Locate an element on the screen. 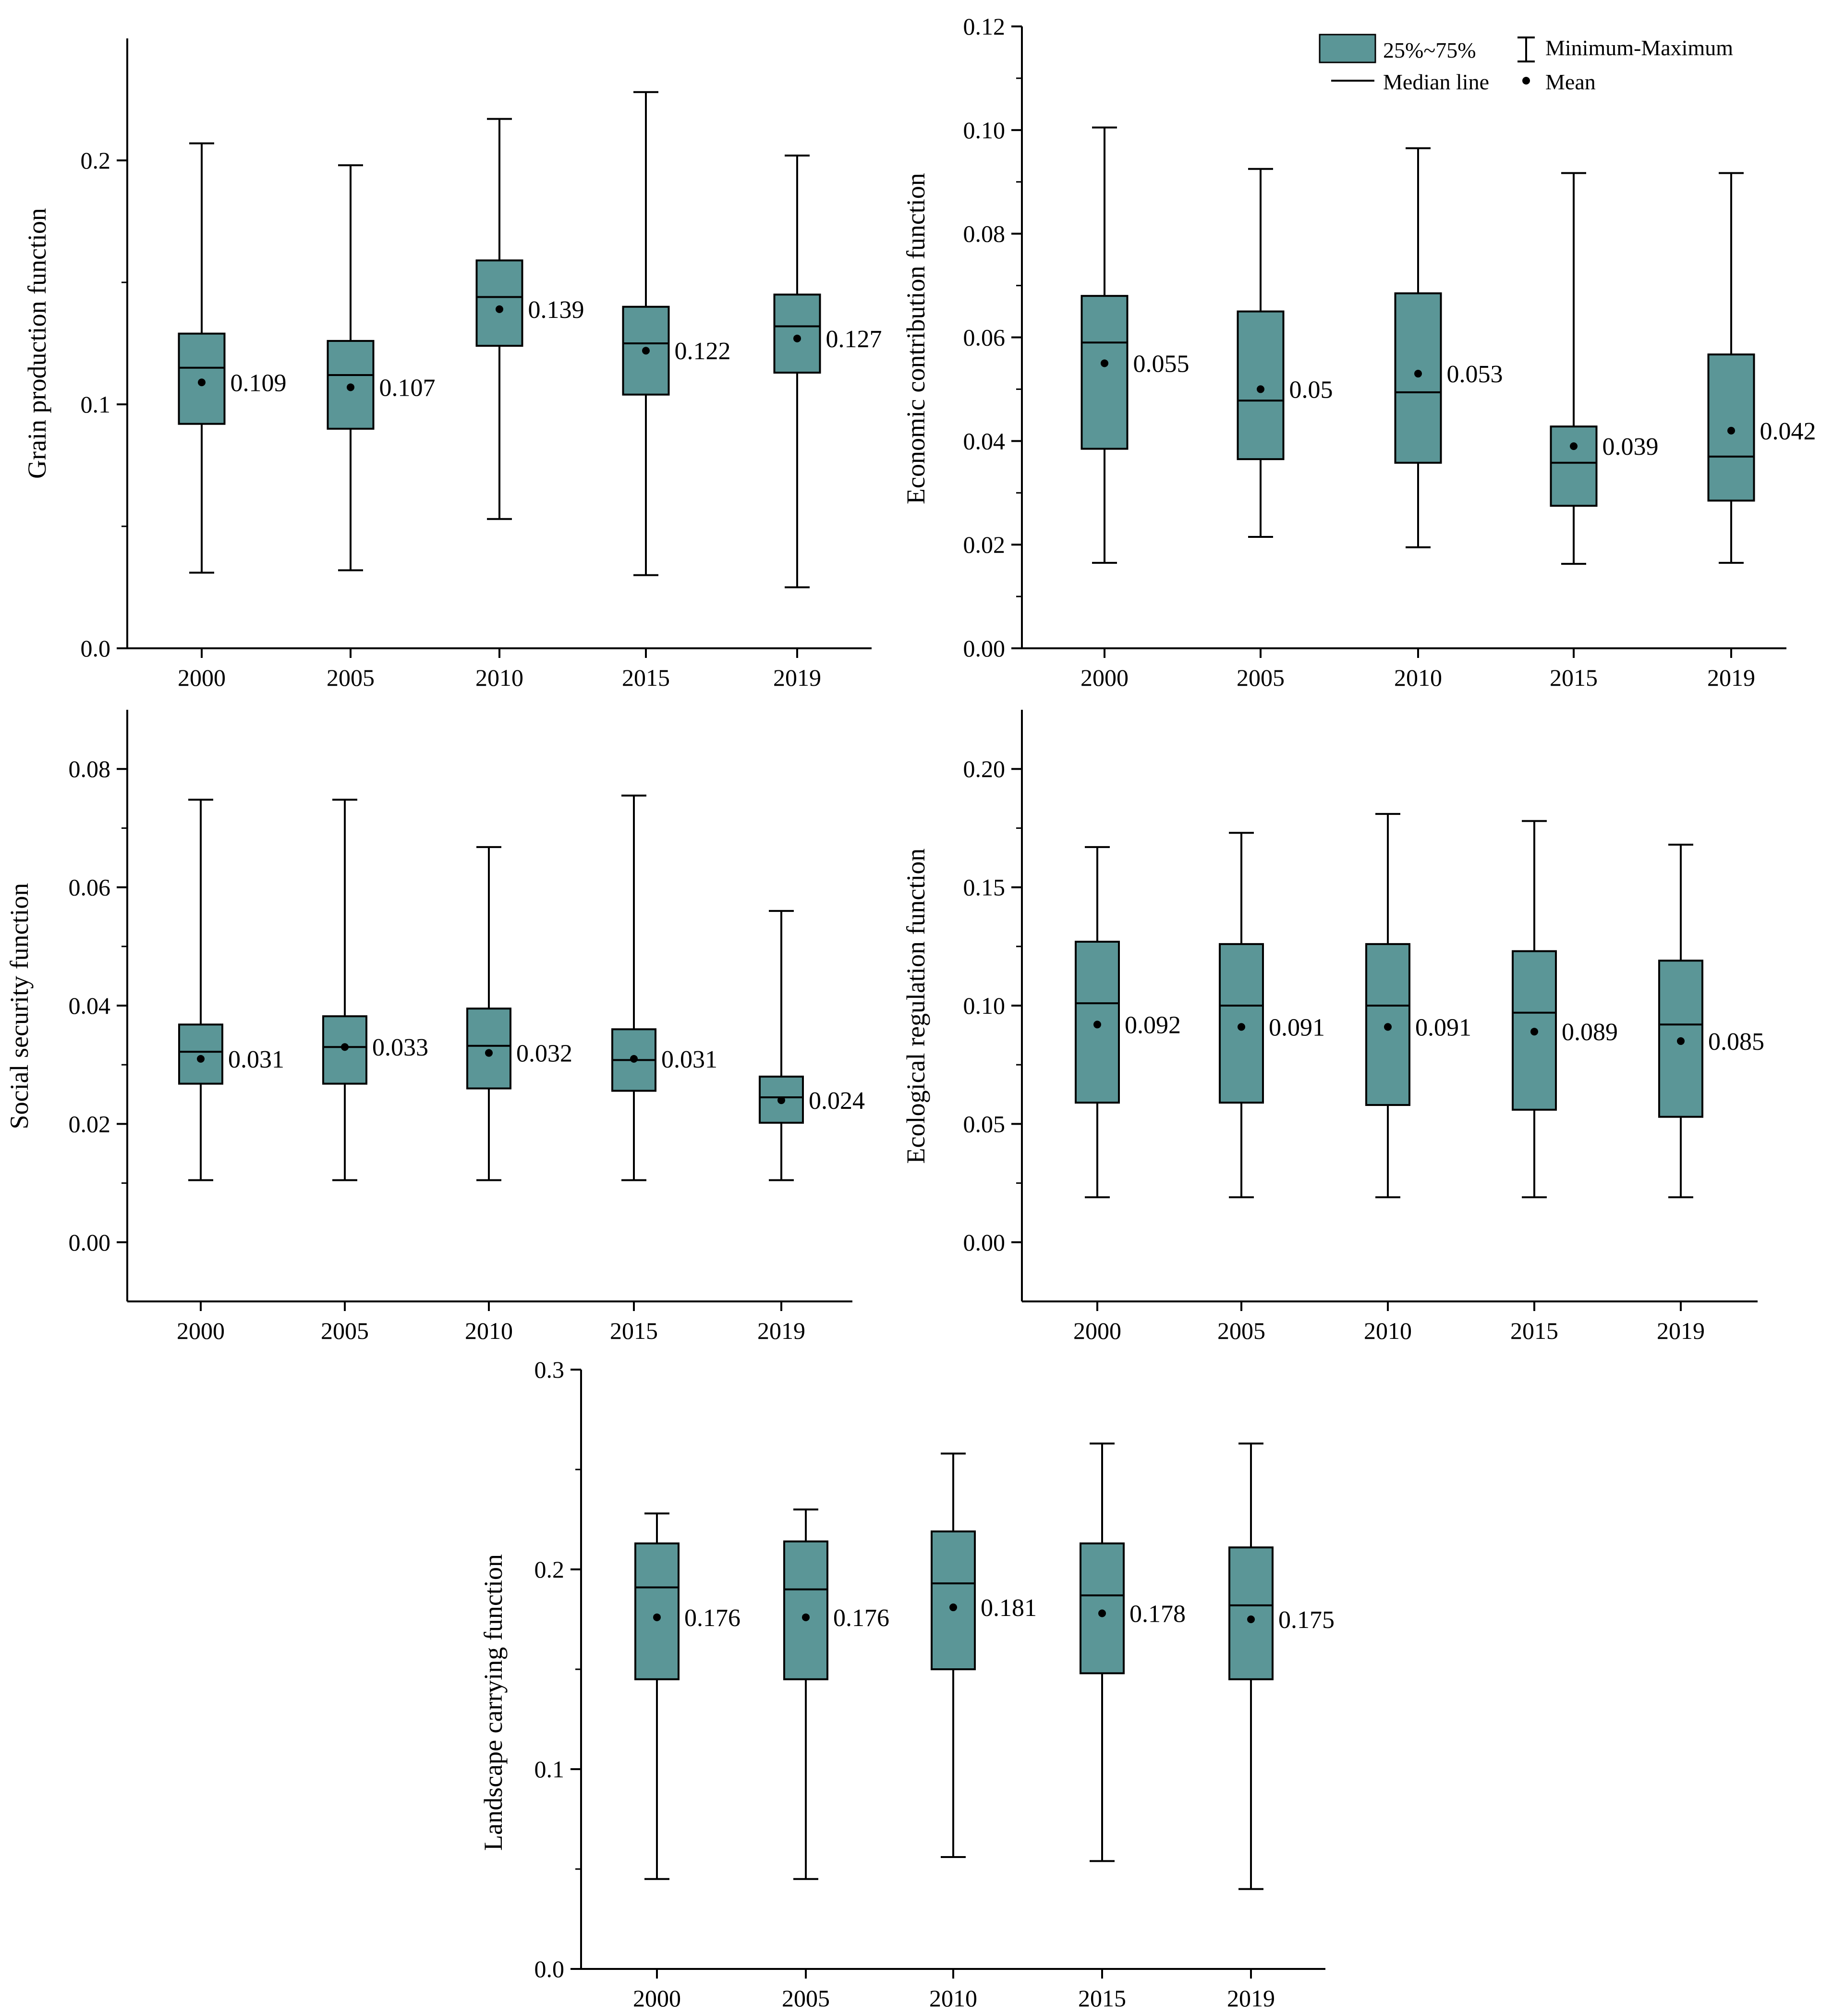 This screenshot has width=1833, height=2016. mean-value-label: 0.139 is located at coordinates (556, 310).